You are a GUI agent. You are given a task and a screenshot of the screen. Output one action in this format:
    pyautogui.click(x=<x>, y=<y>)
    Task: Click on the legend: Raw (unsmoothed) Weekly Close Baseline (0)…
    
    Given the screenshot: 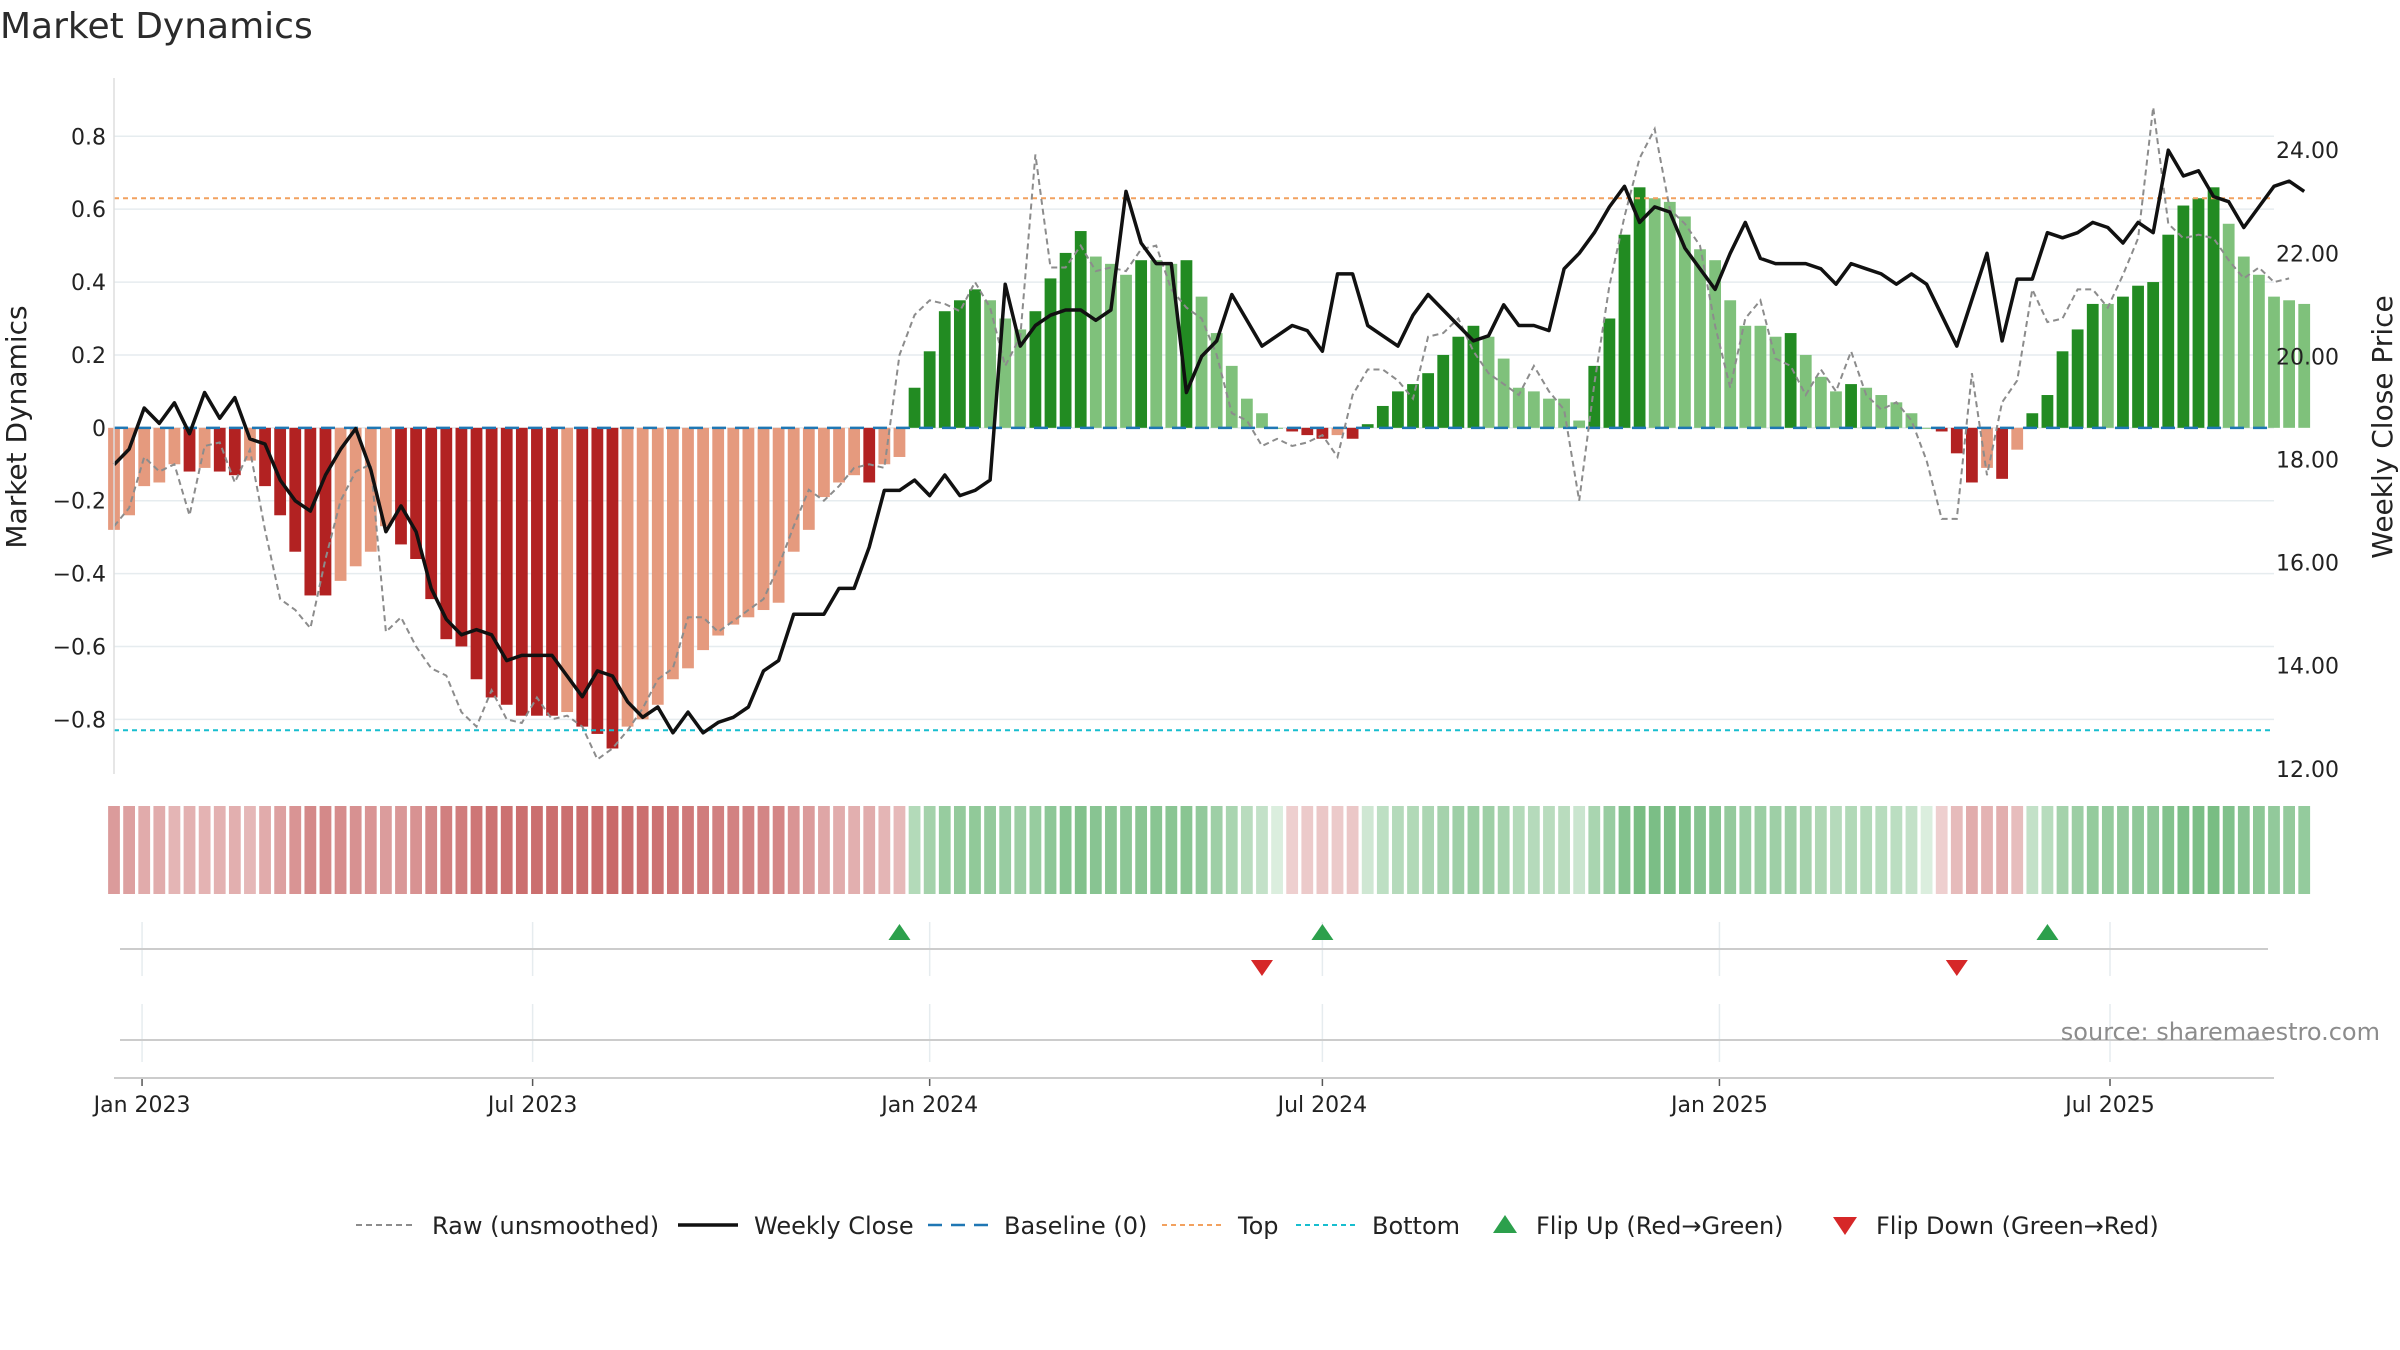 What is the action you would take?
    pyautogui.click(x=1257, y=1226)
    